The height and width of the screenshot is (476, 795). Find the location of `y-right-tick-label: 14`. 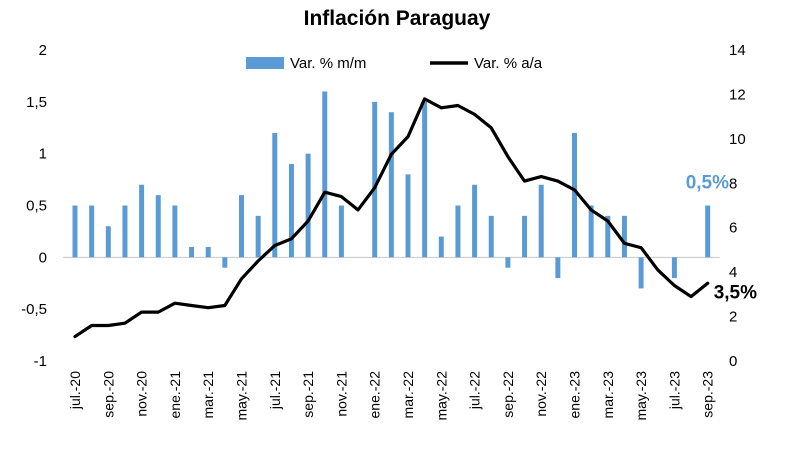

y-right-tick-label: 14 is located at coordinates (737, 50).